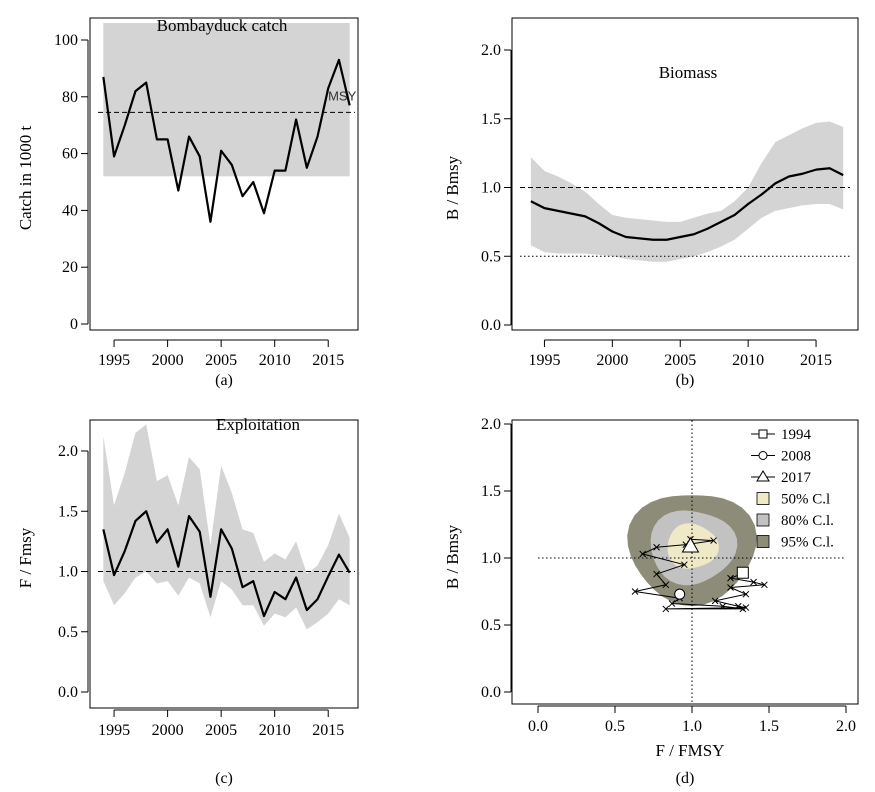 The width and height of the screenshot is (875, 792). Describe the element at coordinates (342, 95) in the screenshot. I see `msy-label: MSY` at that location.